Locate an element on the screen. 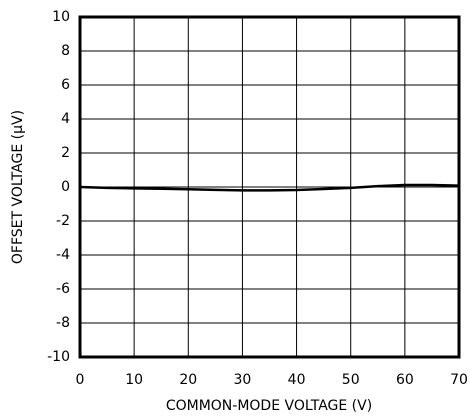 The width and height of the screenshot is (470, 417). y-tick-label: 10 is located at coordinates (61, 17).